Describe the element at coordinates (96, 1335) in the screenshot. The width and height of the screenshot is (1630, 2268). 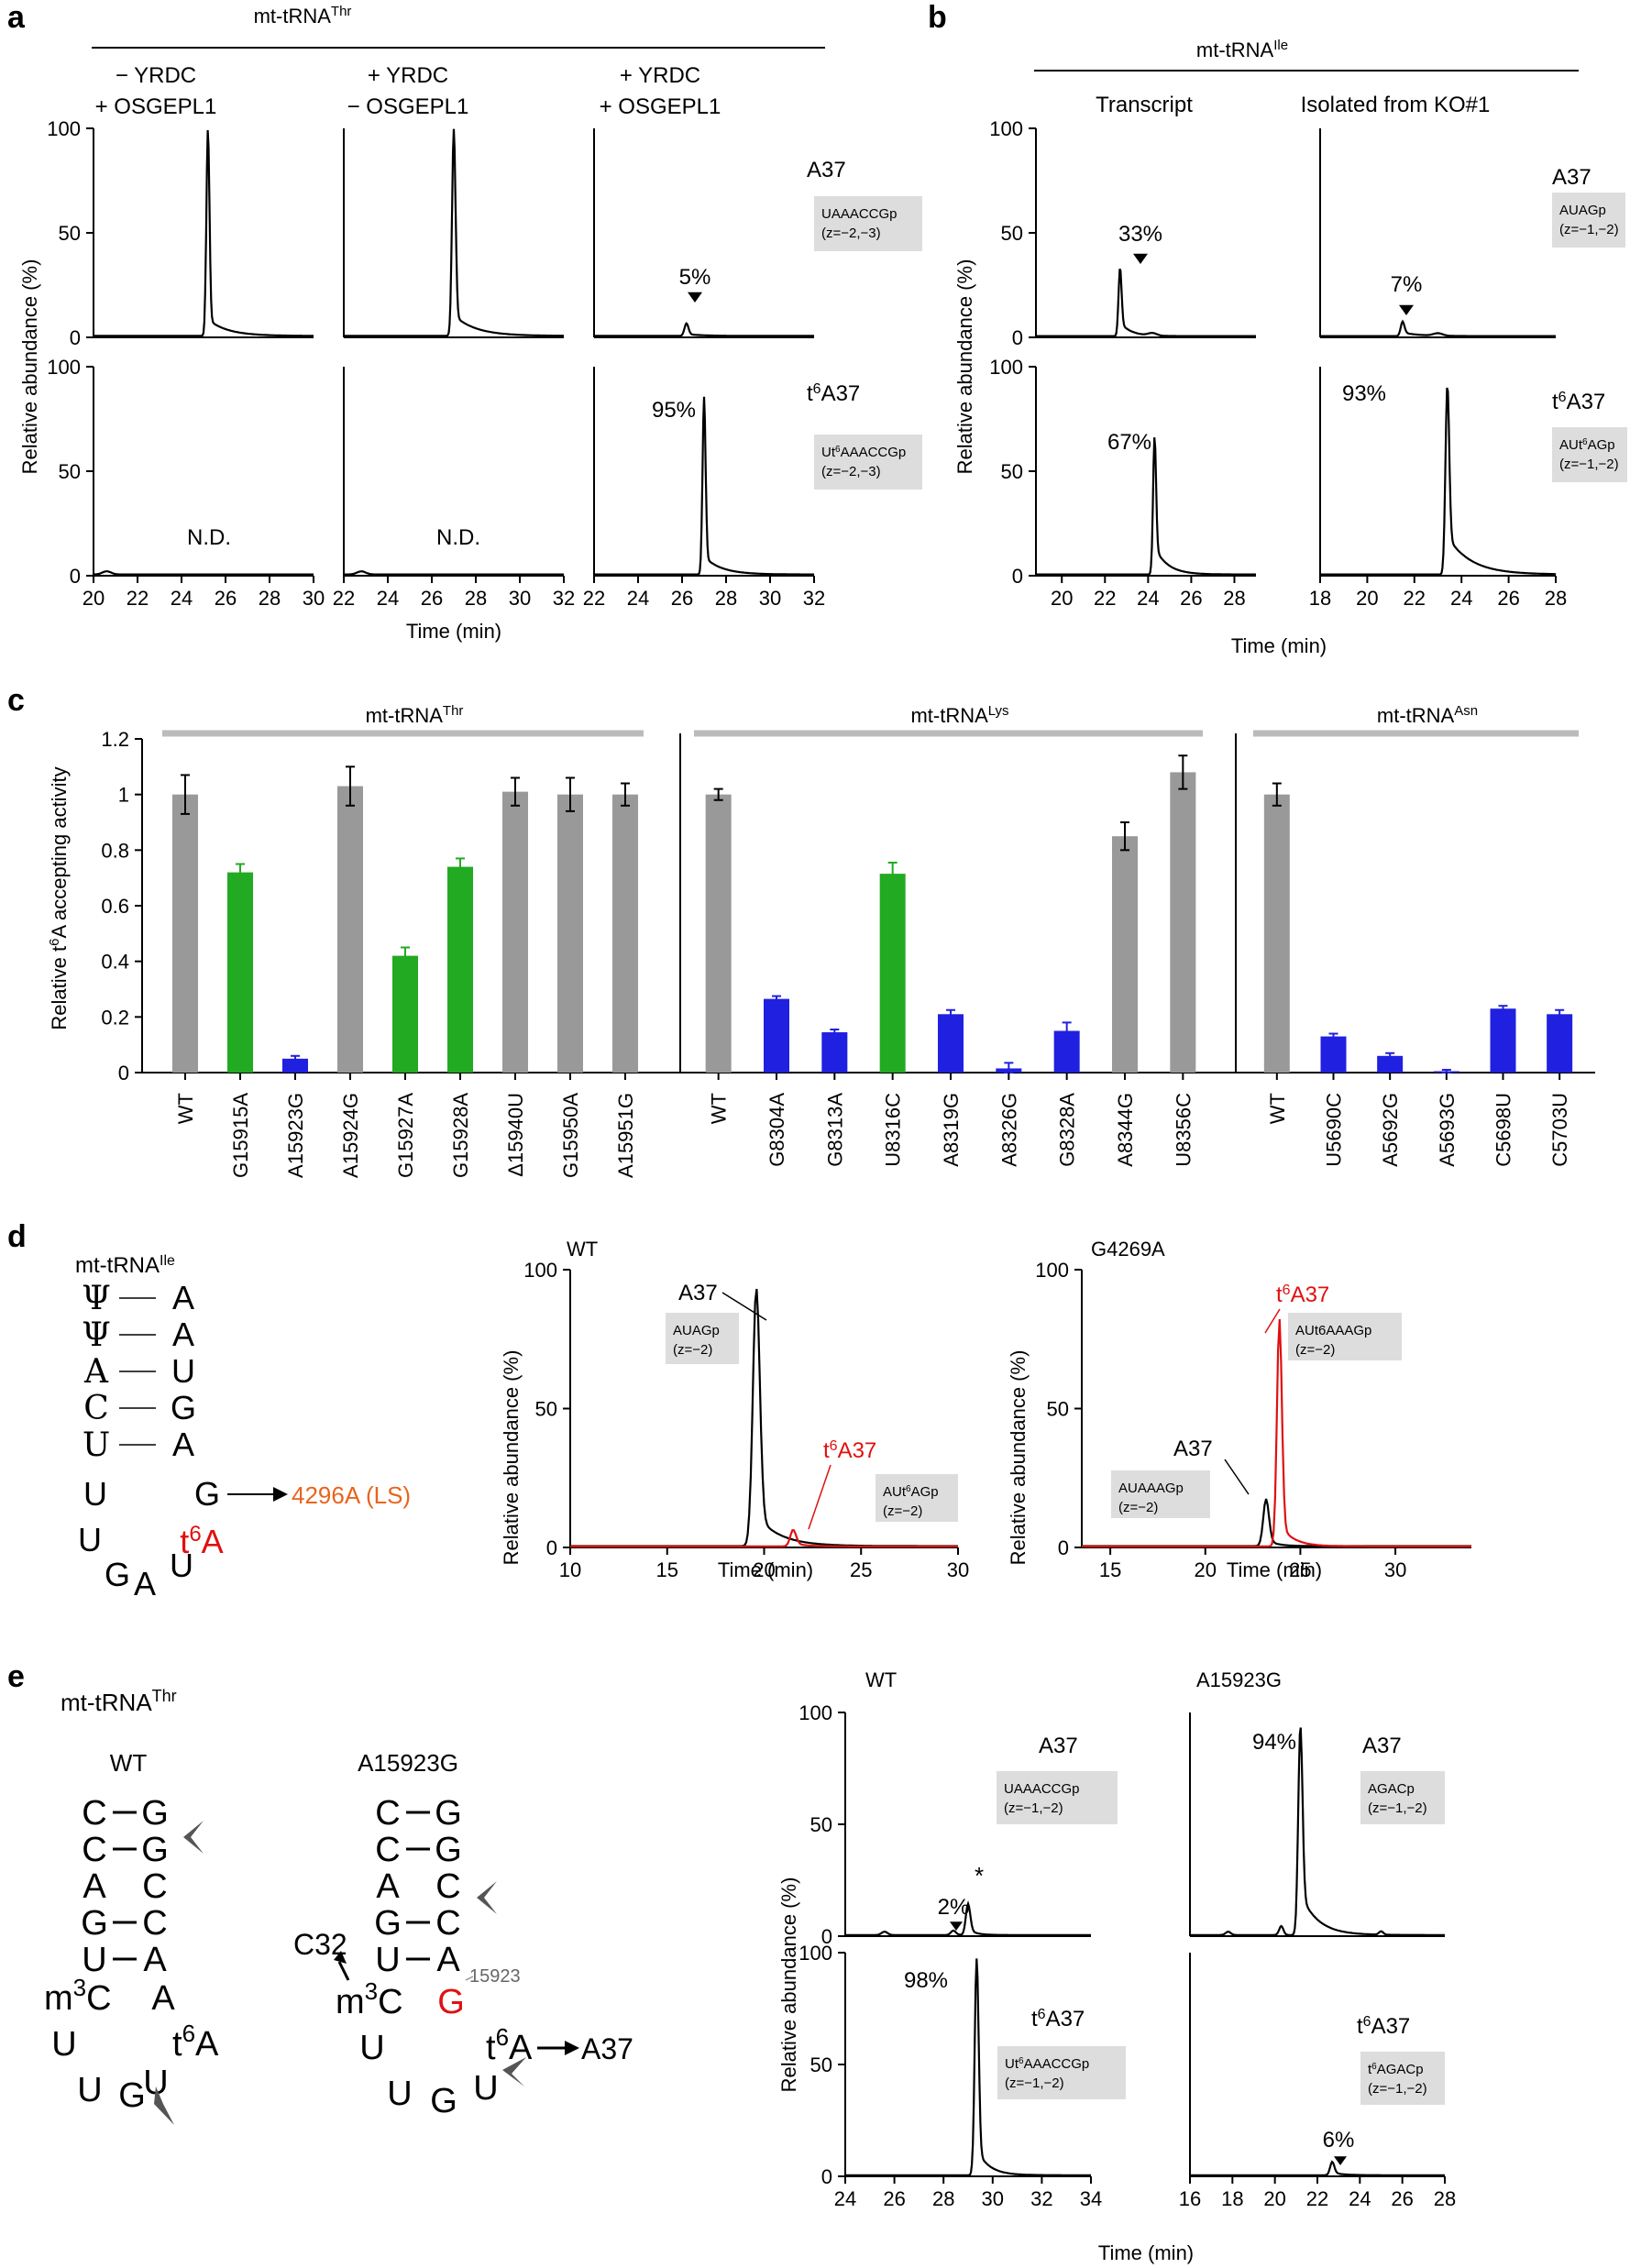
I see `base-left: Ψ` at that location.